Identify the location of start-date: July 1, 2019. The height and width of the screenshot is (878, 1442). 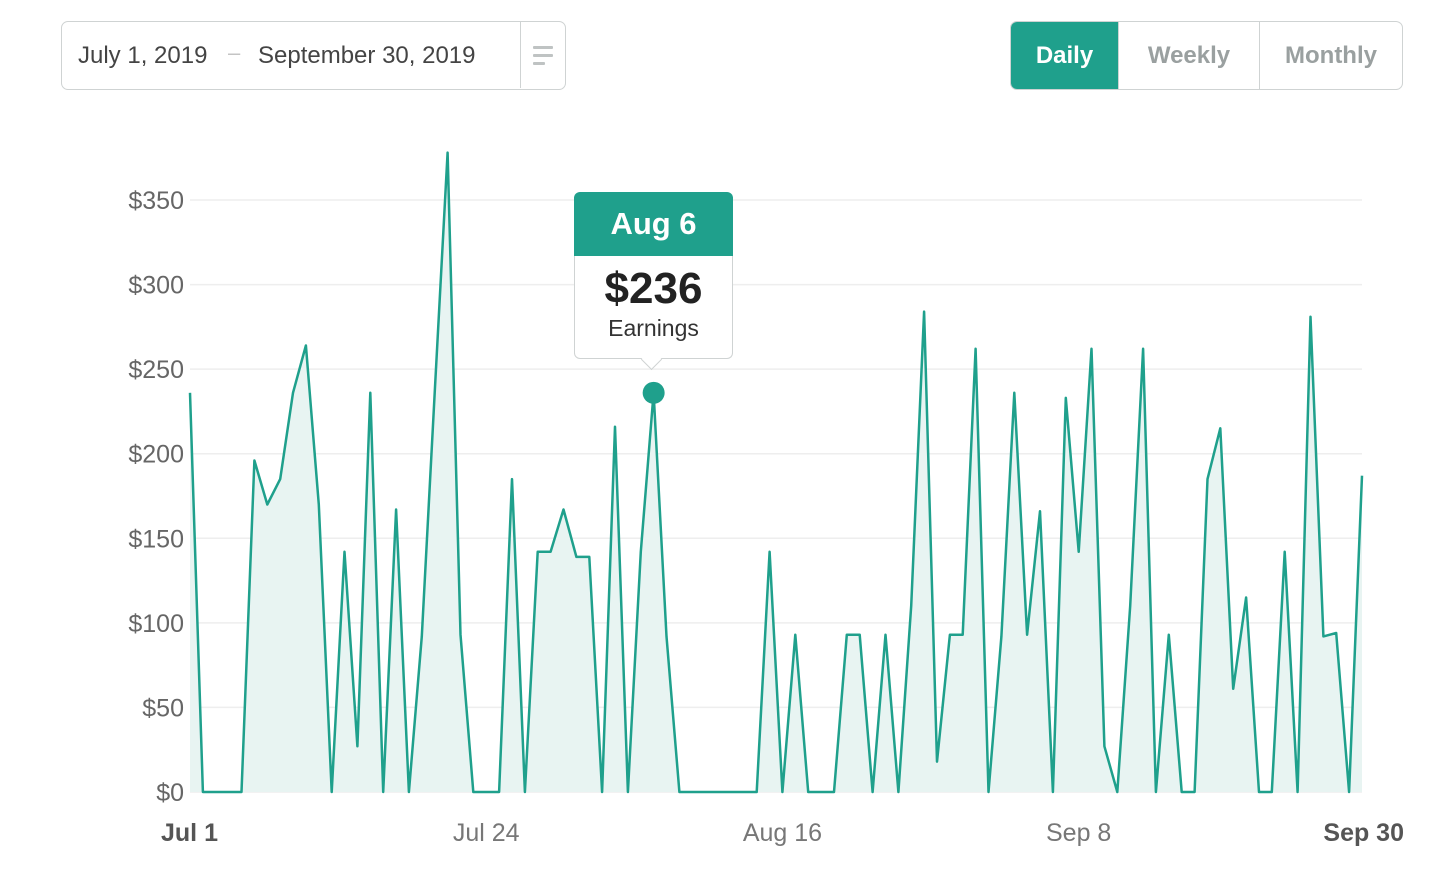
(143, 55).